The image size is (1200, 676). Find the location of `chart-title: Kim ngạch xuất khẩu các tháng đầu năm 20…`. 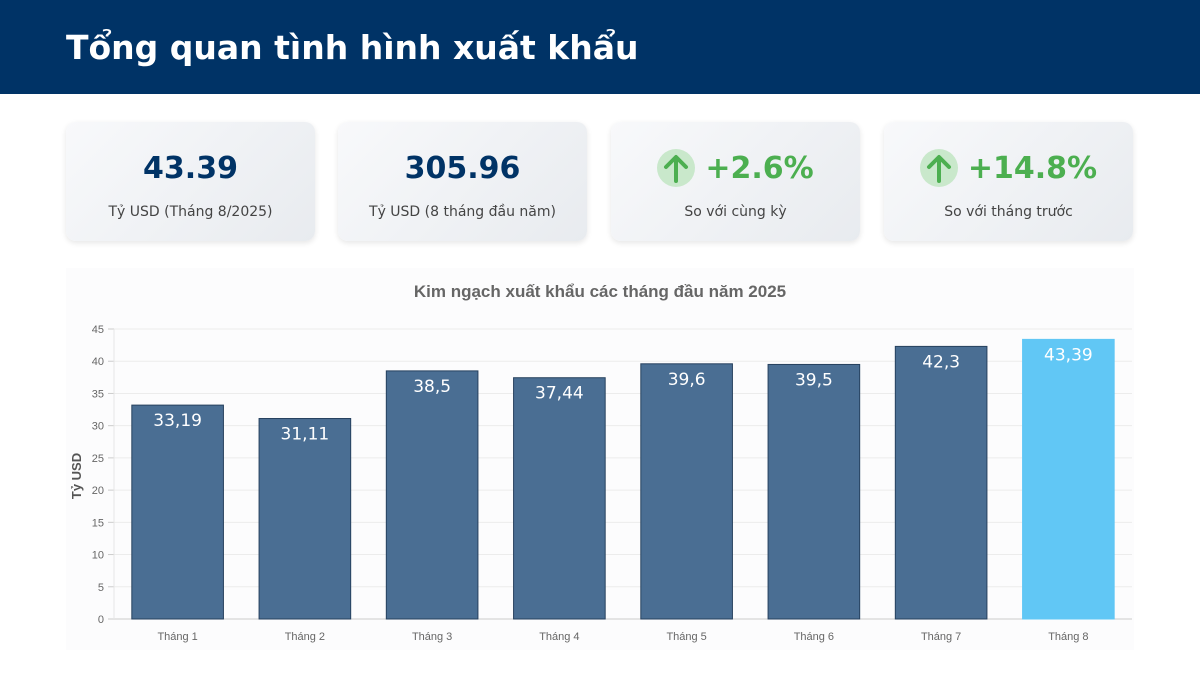

chart-title: Kim ngạch xuất khẩu các tháng đầu năm 20… is located at coordinates (600, 291).